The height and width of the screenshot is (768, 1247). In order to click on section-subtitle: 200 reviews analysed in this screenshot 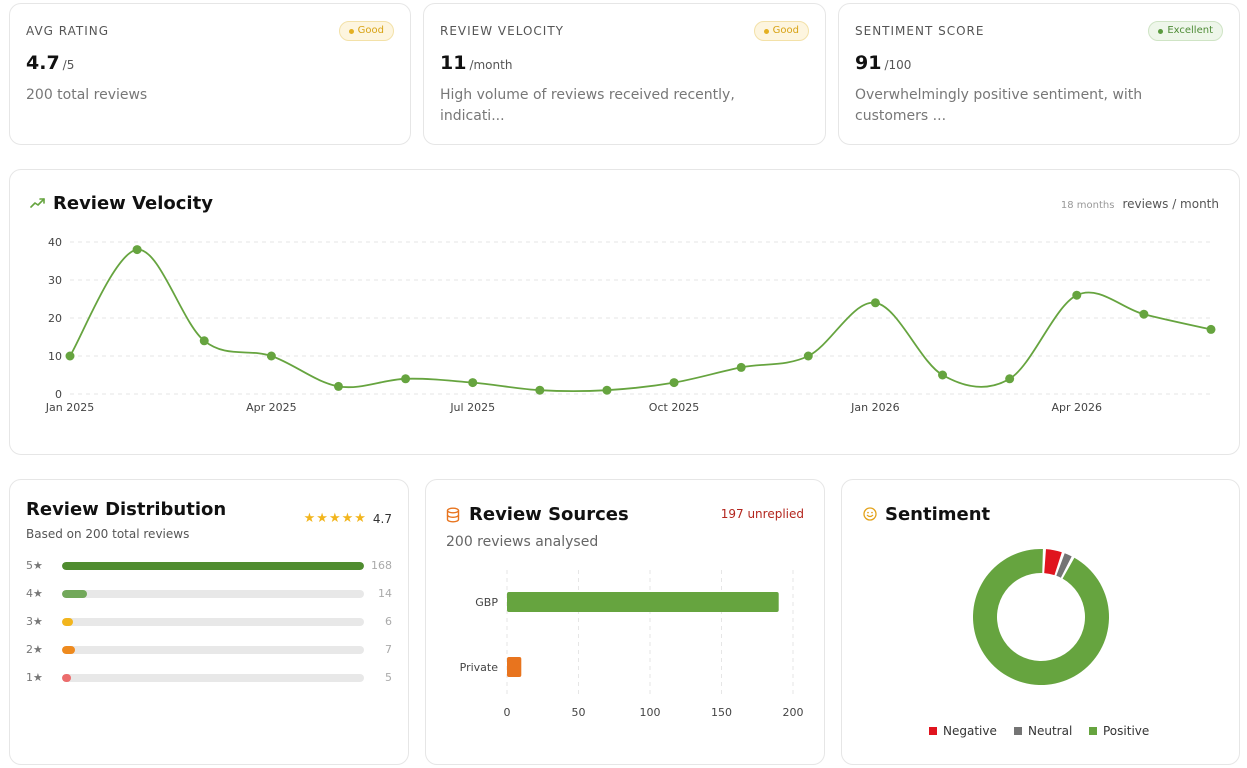, I will do `click(522, 542)`.